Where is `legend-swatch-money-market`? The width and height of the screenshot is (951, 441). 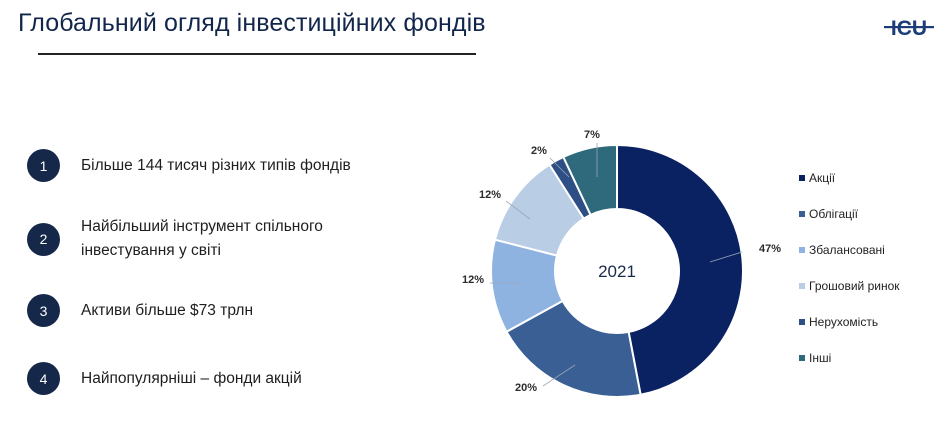
legend-swatch-money-market is located at coordinates (802, 286).